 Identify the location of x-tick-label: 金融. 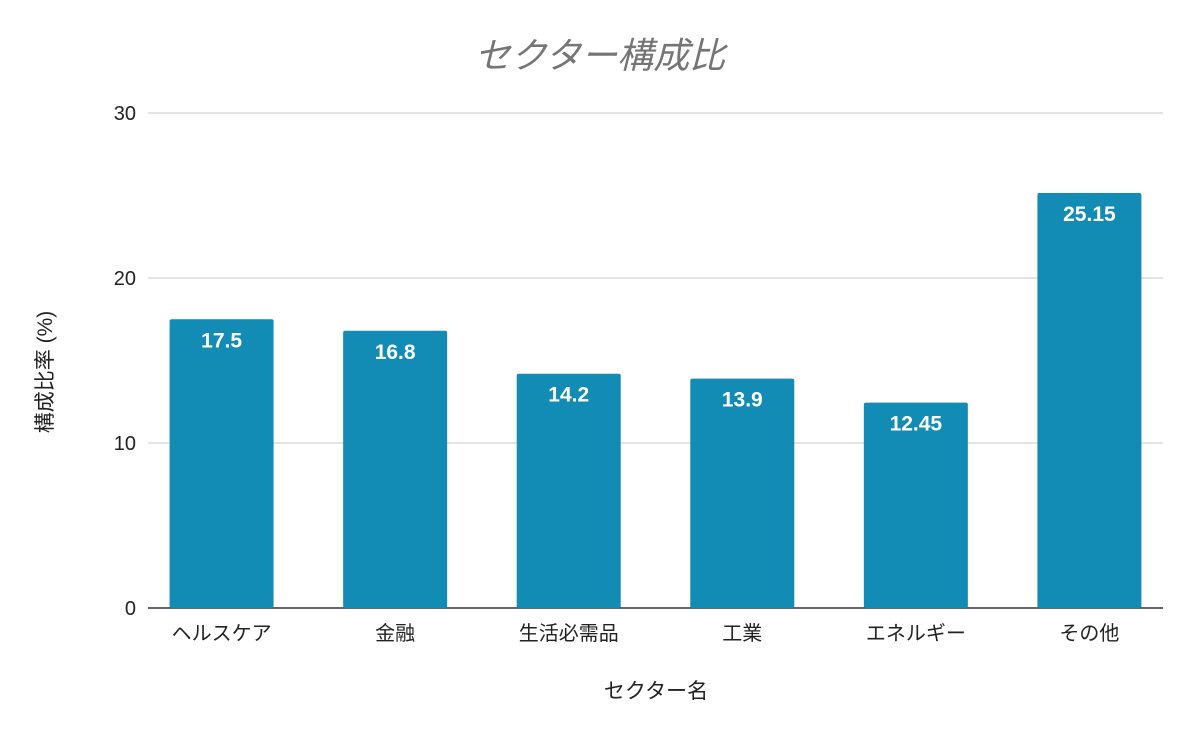
(395, 633).